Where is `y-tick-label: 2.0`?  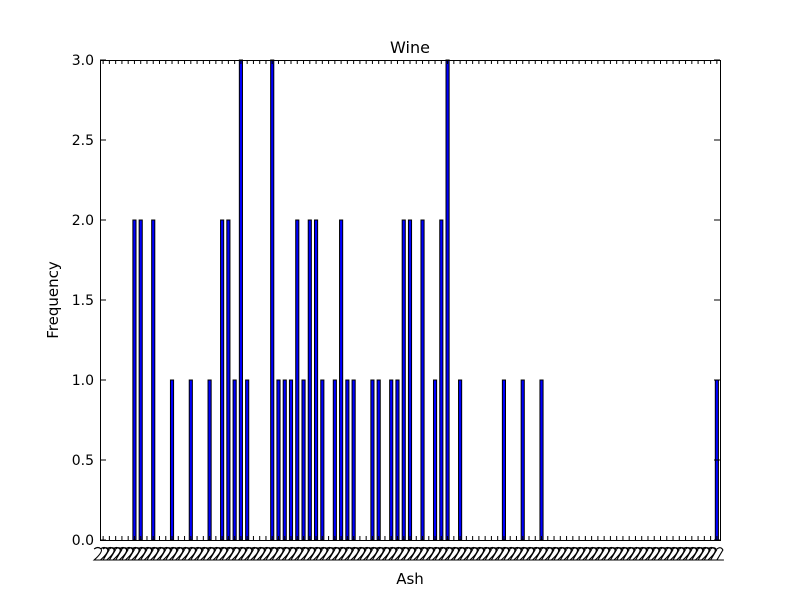
y-tick-label: 2.0 is located at coordinates (83, 221).